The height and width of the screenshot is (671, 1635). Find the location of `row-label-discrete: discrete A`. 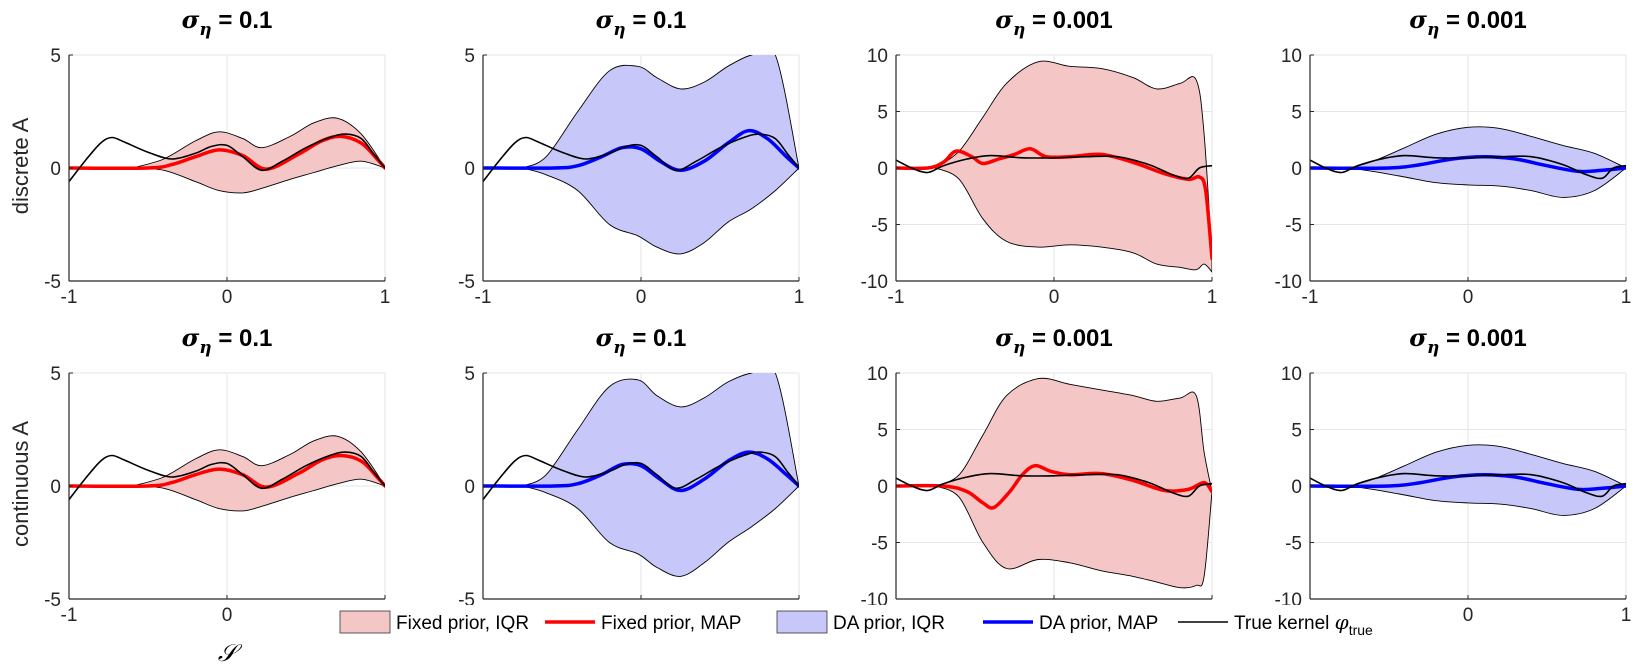

row-label-discrete: discrete A is located at coordinates (20, 165).